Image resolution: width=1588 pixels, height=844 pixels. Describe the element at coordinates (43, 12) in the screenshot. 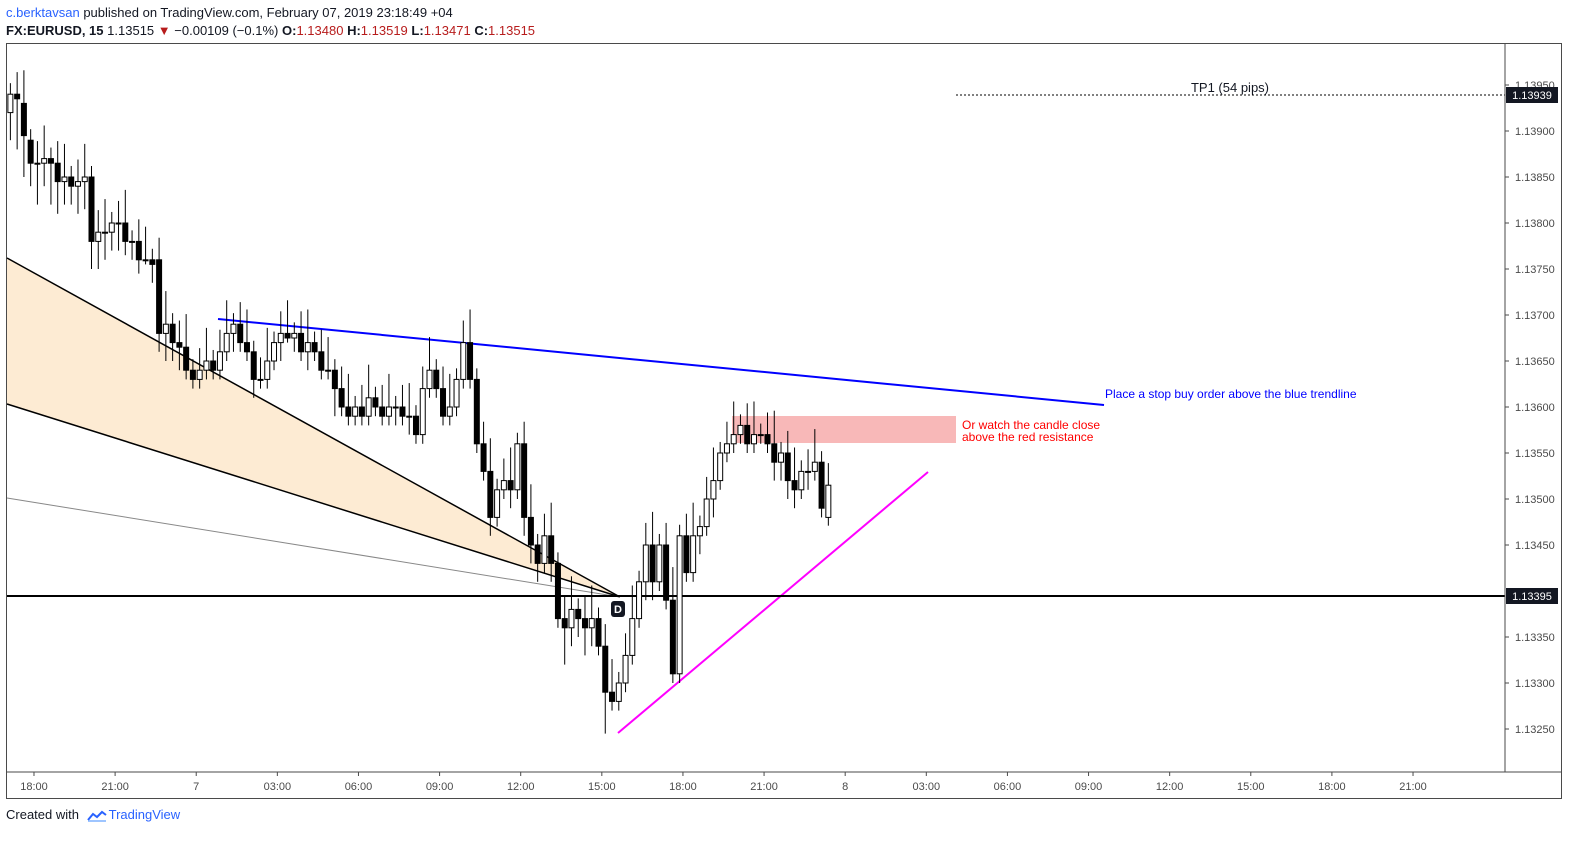

I see `author-link: c.berktavsan` at that location.